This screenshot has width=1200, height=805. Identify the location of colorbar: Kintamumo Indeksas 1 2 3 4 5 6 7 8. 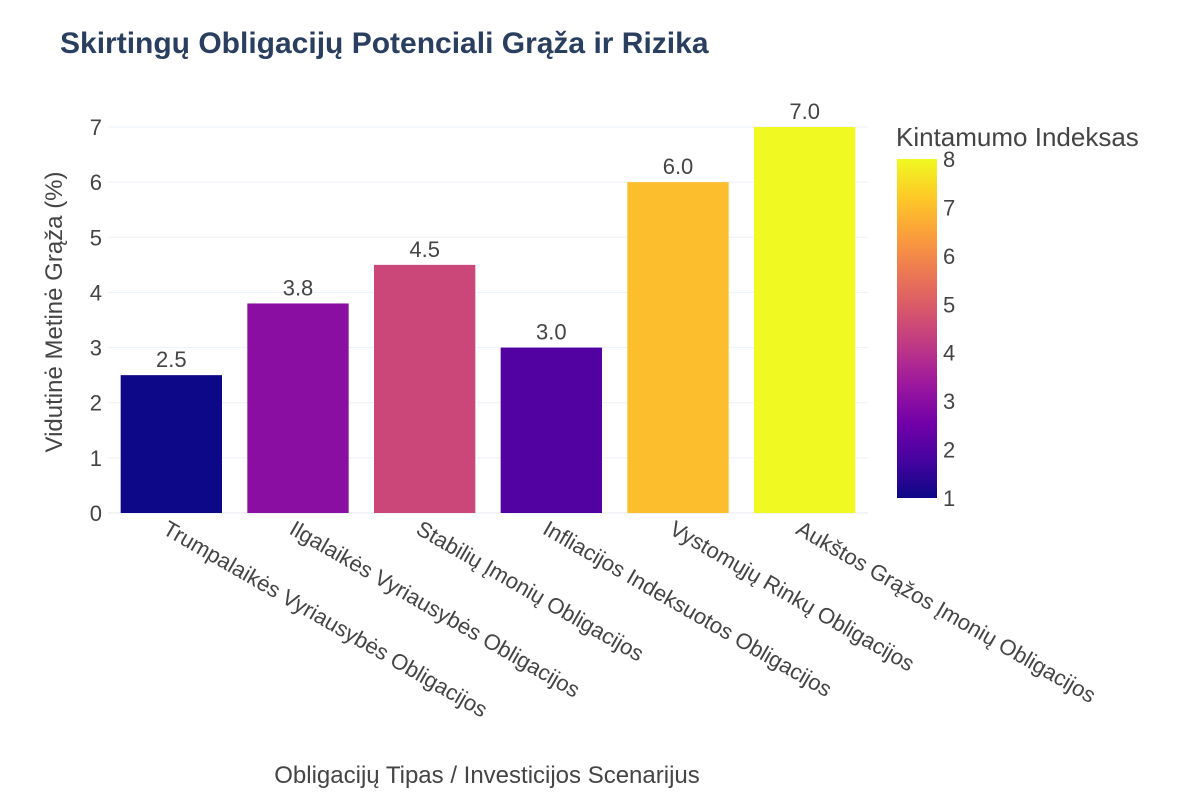
(1017, 316).